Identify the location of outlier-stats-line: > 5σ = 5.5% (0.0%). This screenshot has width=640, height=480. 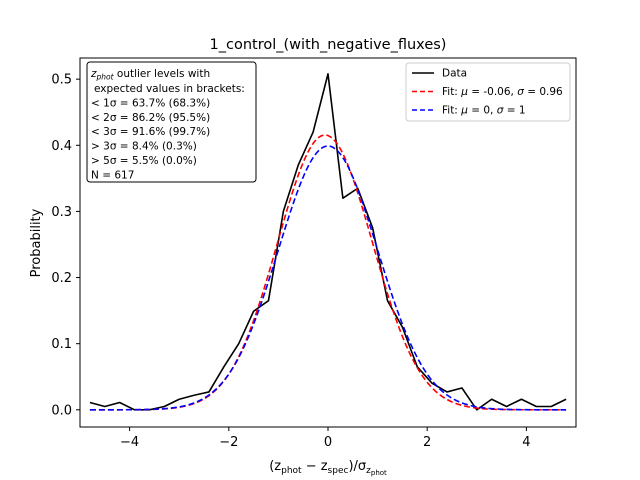
(144, 161).